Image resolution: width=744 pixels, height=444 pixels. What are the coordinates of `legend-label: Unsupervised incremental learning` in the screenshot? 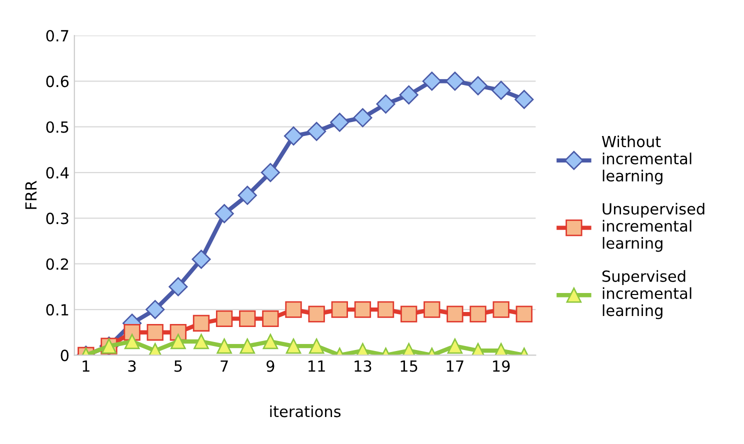 It's located at (653, 227).